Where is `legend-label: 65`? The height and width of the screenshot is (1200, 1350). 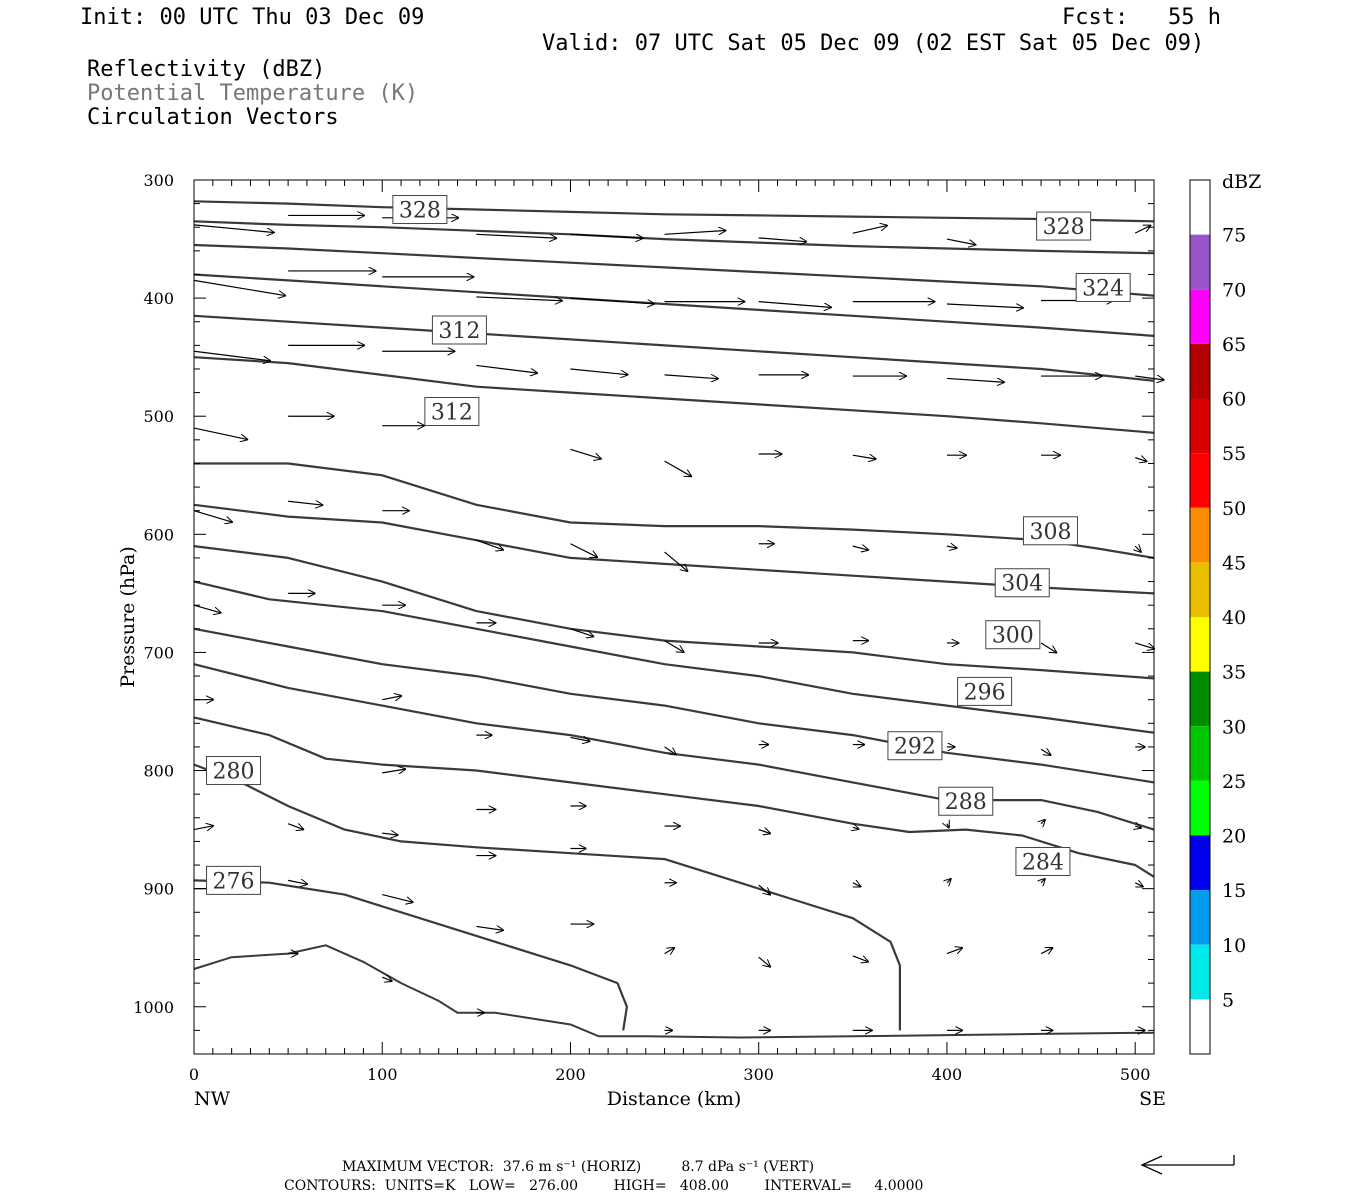 legend-label: 65 is located at coordinates (1234, 345).